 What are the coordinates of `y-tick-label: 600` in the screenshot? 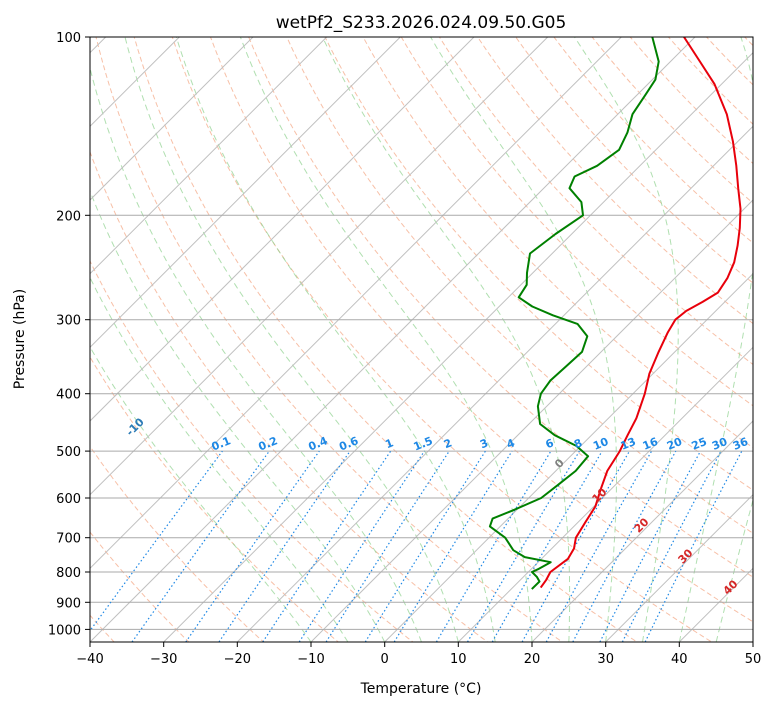 It's located at (68, 499).